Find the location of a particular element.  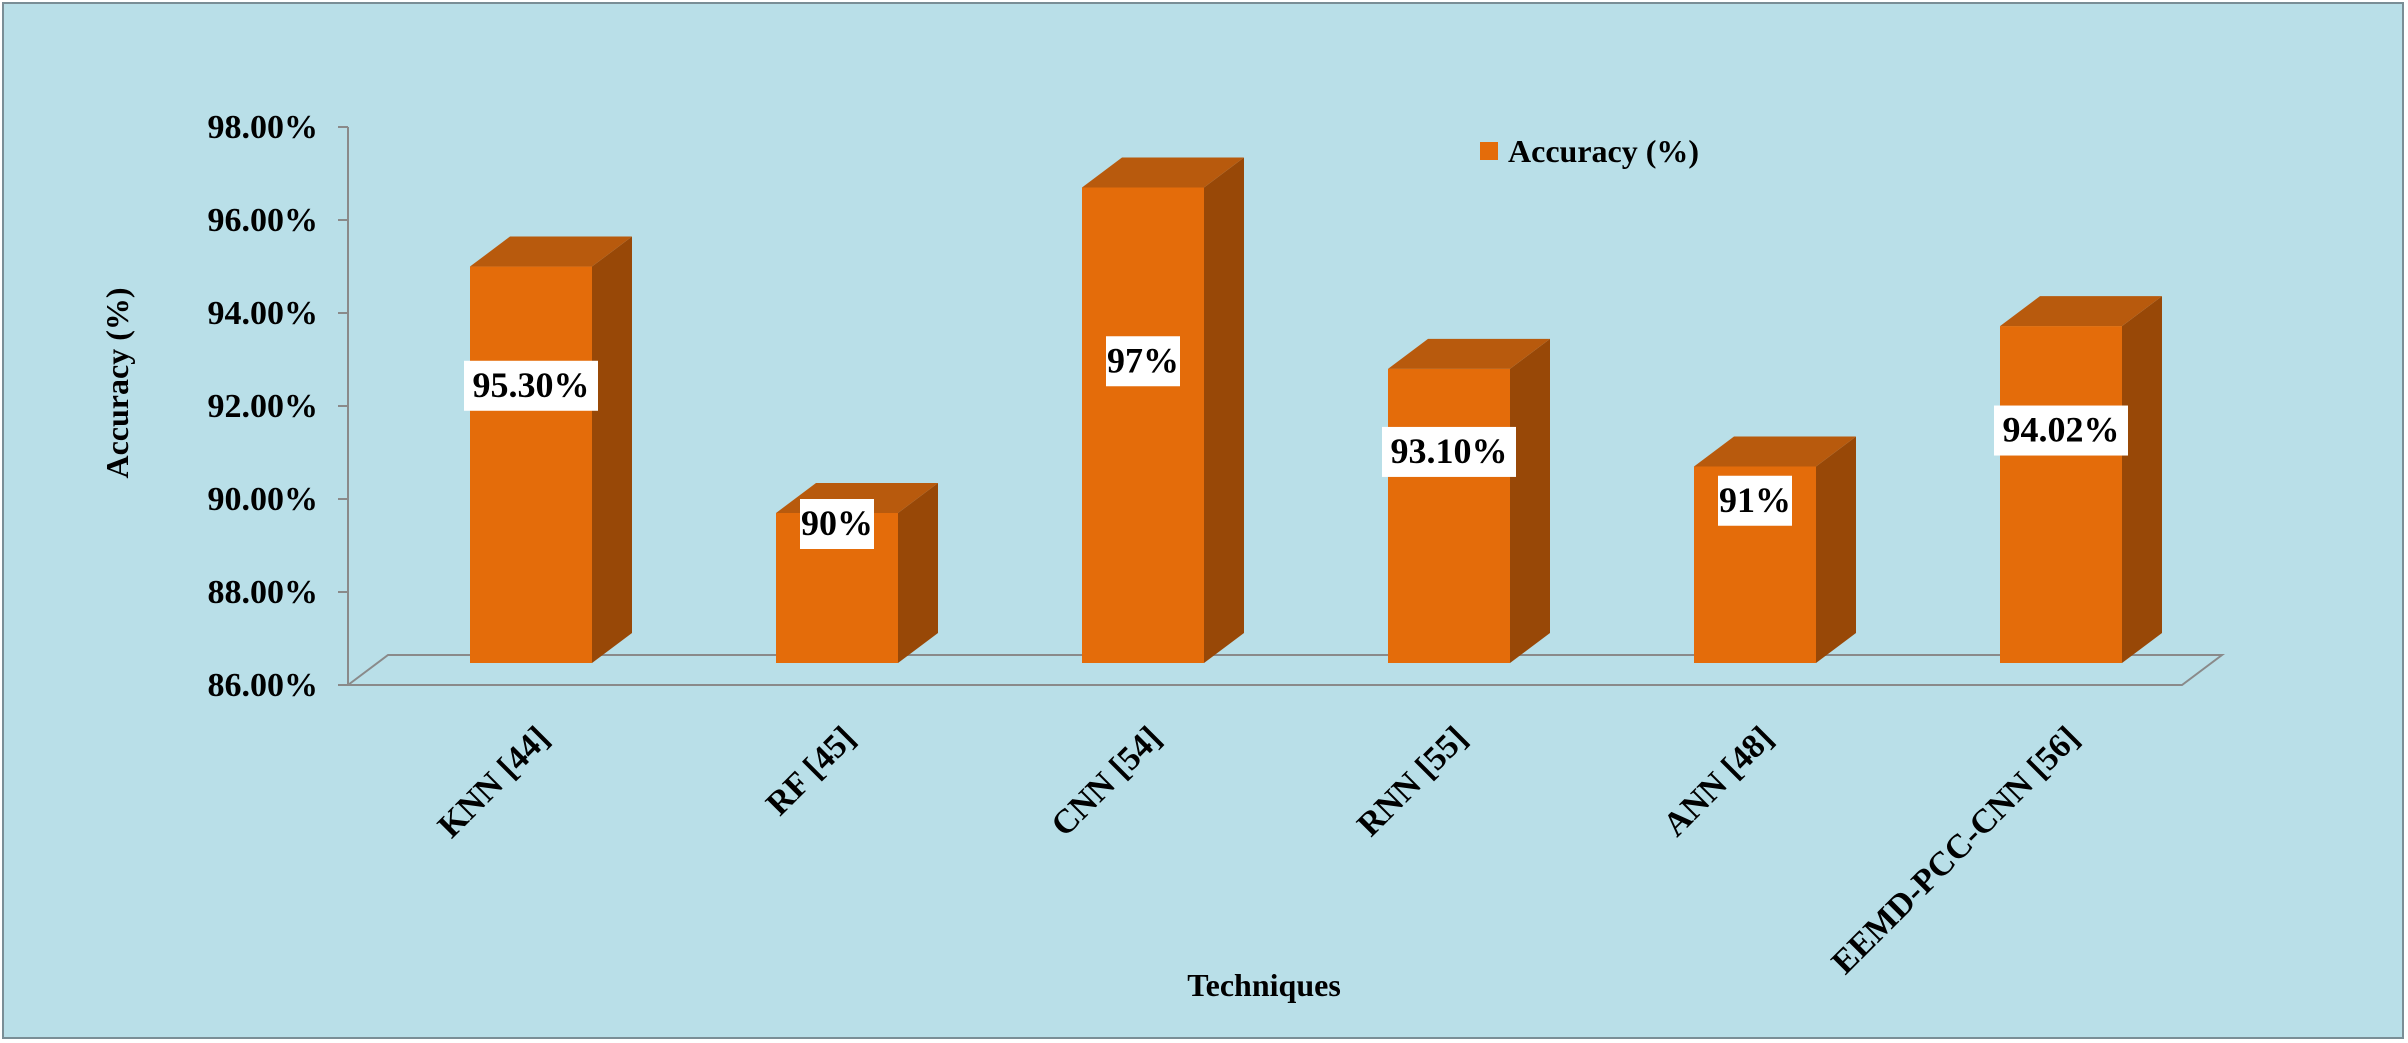

x-tick-label: EEMD-PCC-CNN [56] is located at coordinates (1956, 850).